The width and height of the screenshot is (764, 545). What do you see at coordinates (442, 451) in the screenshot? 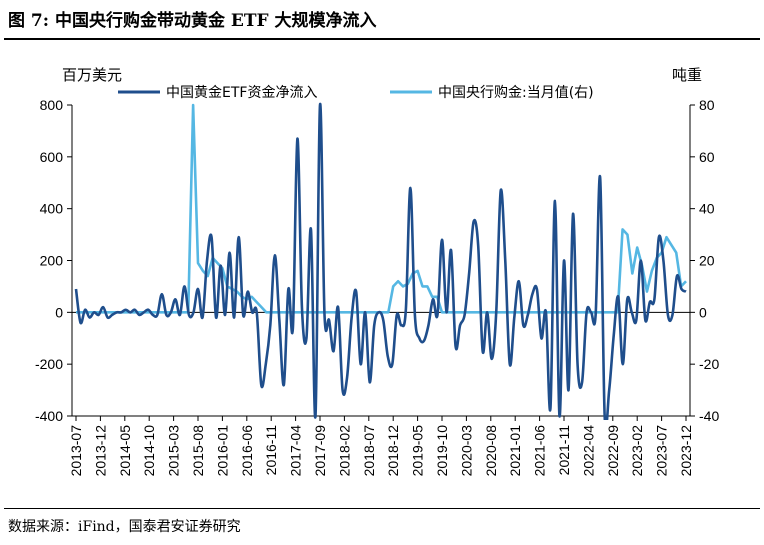
I see `x-tick-label: 2019-10` at bounding box center [442, 451].